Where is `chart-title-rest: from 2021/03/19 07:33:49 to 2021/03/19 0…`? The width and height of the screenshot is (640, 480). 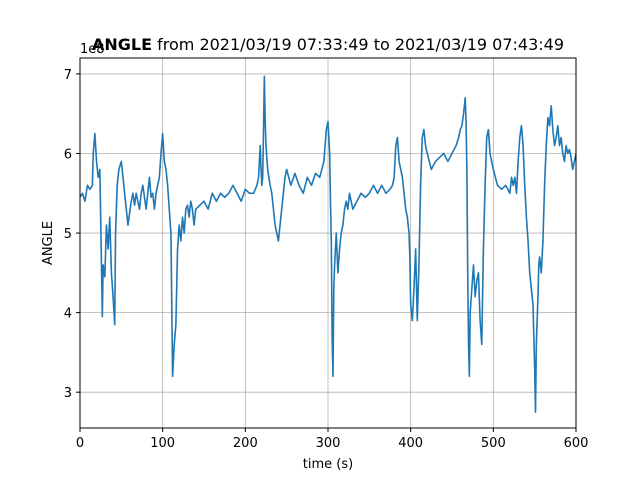
chart-title-rest: from 2021/03/19 07:33:49 to 2021/03/19 0… is located at coordinates (358, 44).